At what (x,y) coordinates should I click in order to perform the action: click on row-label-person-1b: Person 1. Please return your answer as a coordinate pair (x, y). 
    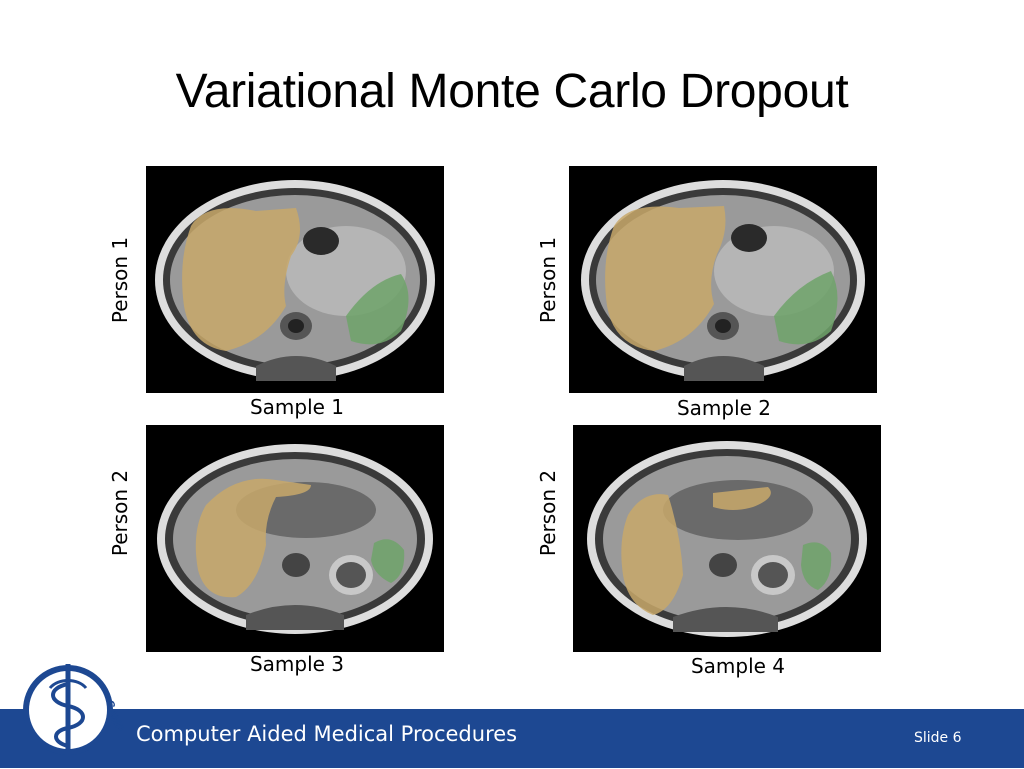
    Looking at the image, I should click on (548, 280).